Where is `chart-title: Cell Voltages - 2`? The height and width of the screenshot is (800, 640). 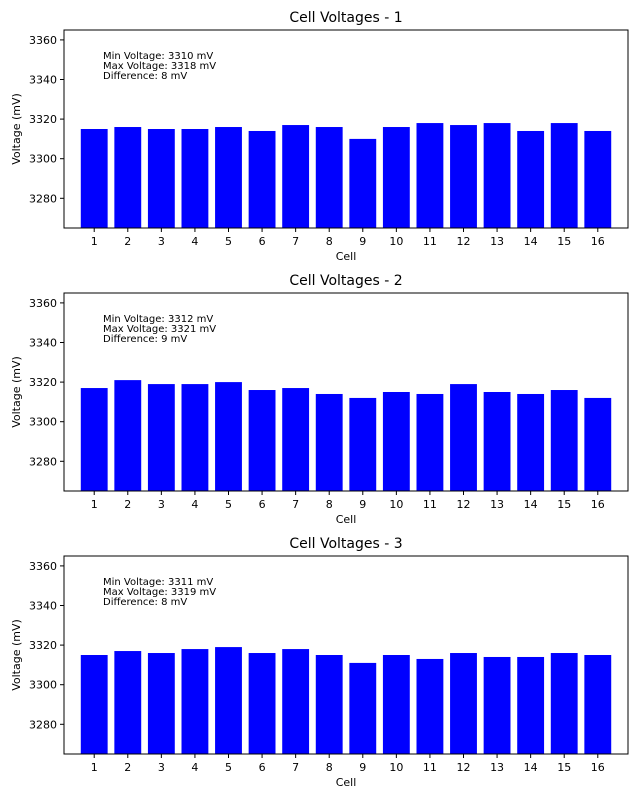 chart-title: Cell Voltages - 2 is located at coordinates (345, 281).